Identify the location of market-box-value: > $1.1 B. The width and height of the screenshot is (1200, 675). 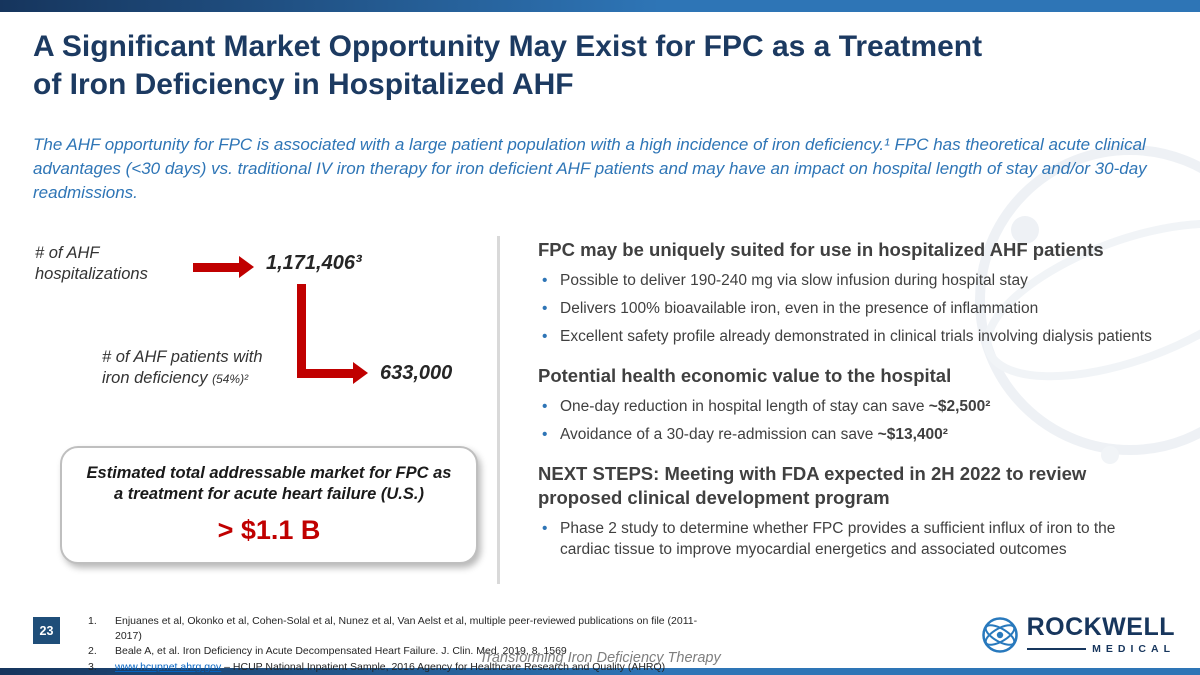
(269, 529).